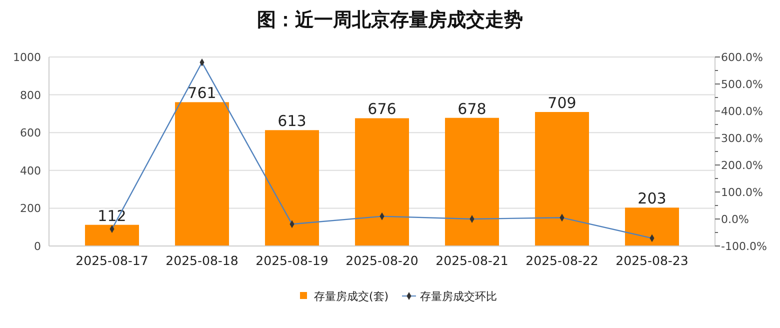 This screenshot has width=780, height=328. Describe the element at coordinates (744, 246) in the screenshot. I see `y2-tick-label: -100.0%` at that location.